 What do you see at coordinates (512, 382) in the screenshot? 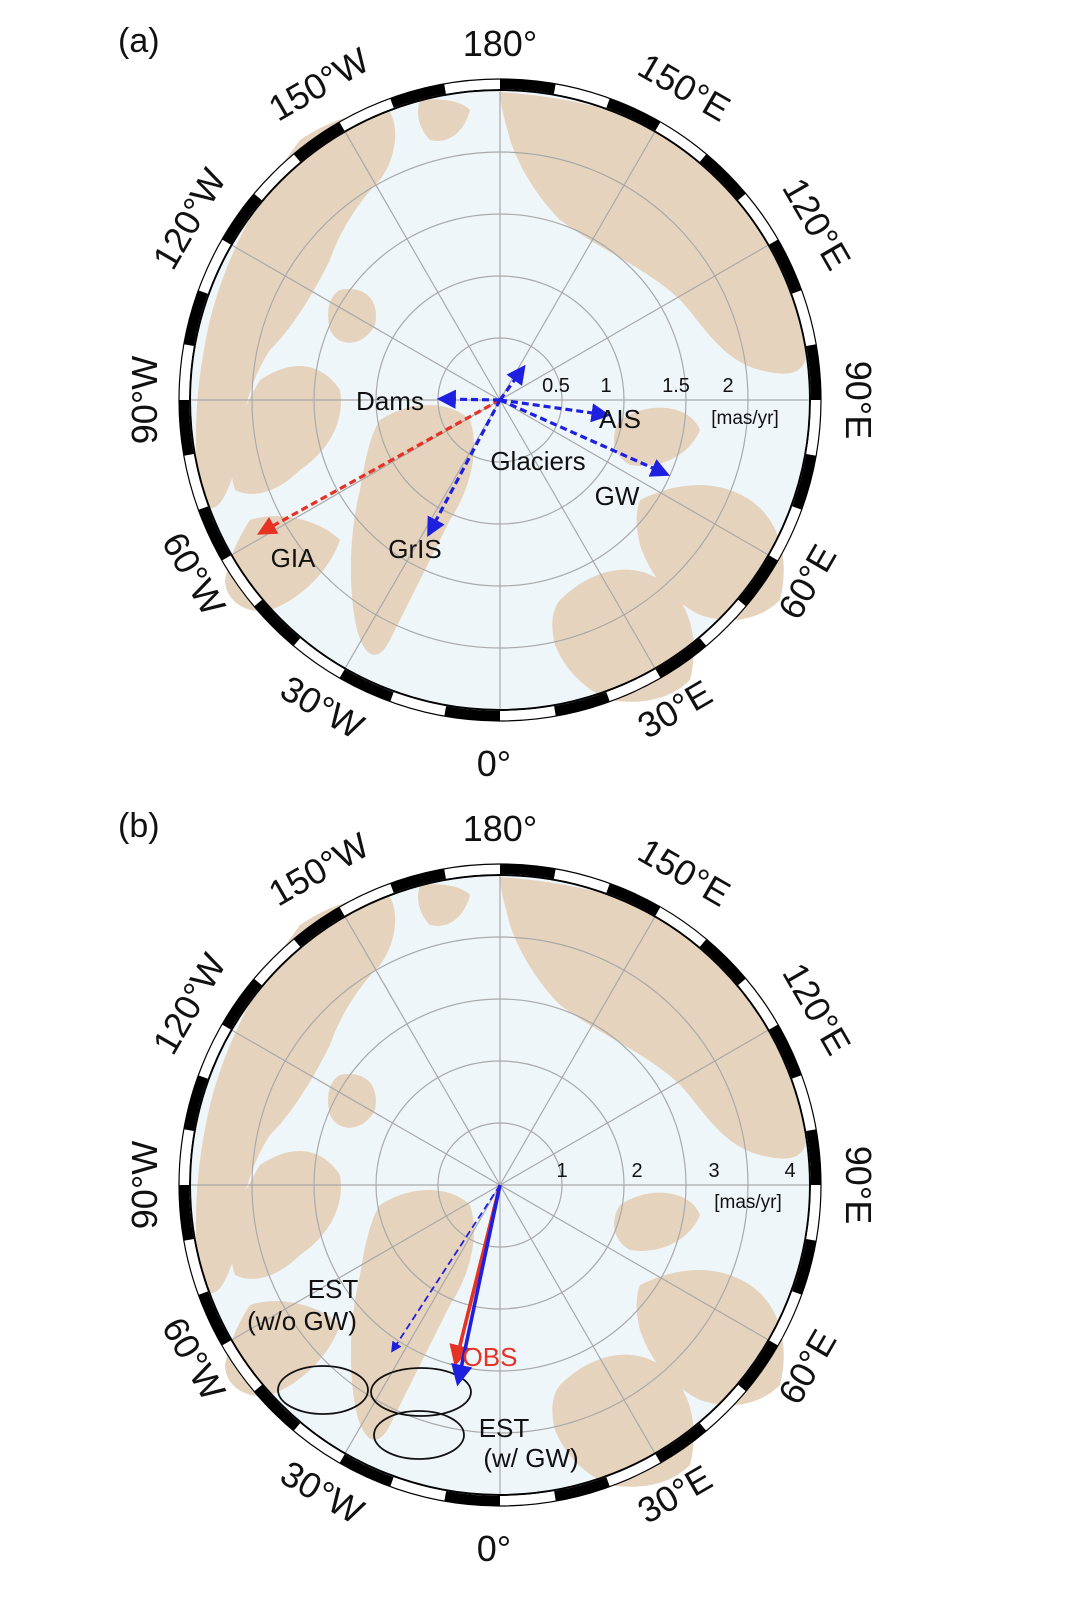
I see `vector-glaciers` at bounding box center [512, 382].